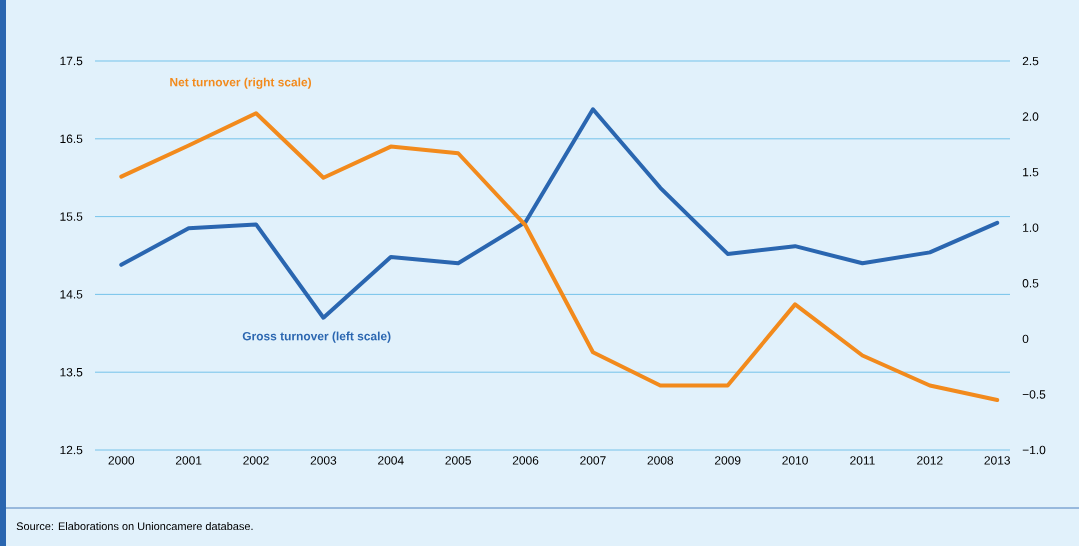 The image size is (1079, 546). I want to click on x-tick-label: 2005, so click(458, 460).